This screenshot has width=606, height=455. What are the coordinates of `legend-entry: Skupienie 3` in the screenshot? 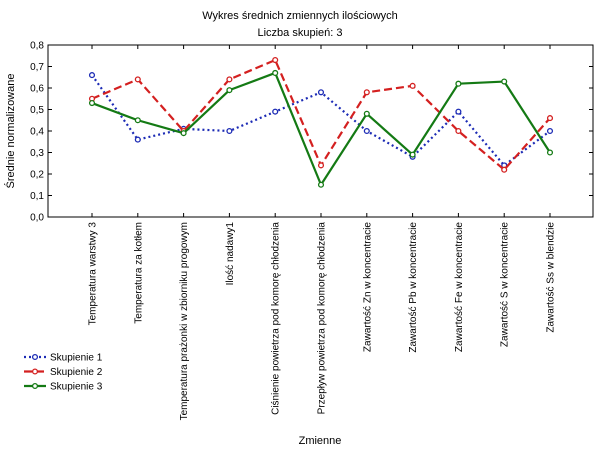 It's located at (63, 387).